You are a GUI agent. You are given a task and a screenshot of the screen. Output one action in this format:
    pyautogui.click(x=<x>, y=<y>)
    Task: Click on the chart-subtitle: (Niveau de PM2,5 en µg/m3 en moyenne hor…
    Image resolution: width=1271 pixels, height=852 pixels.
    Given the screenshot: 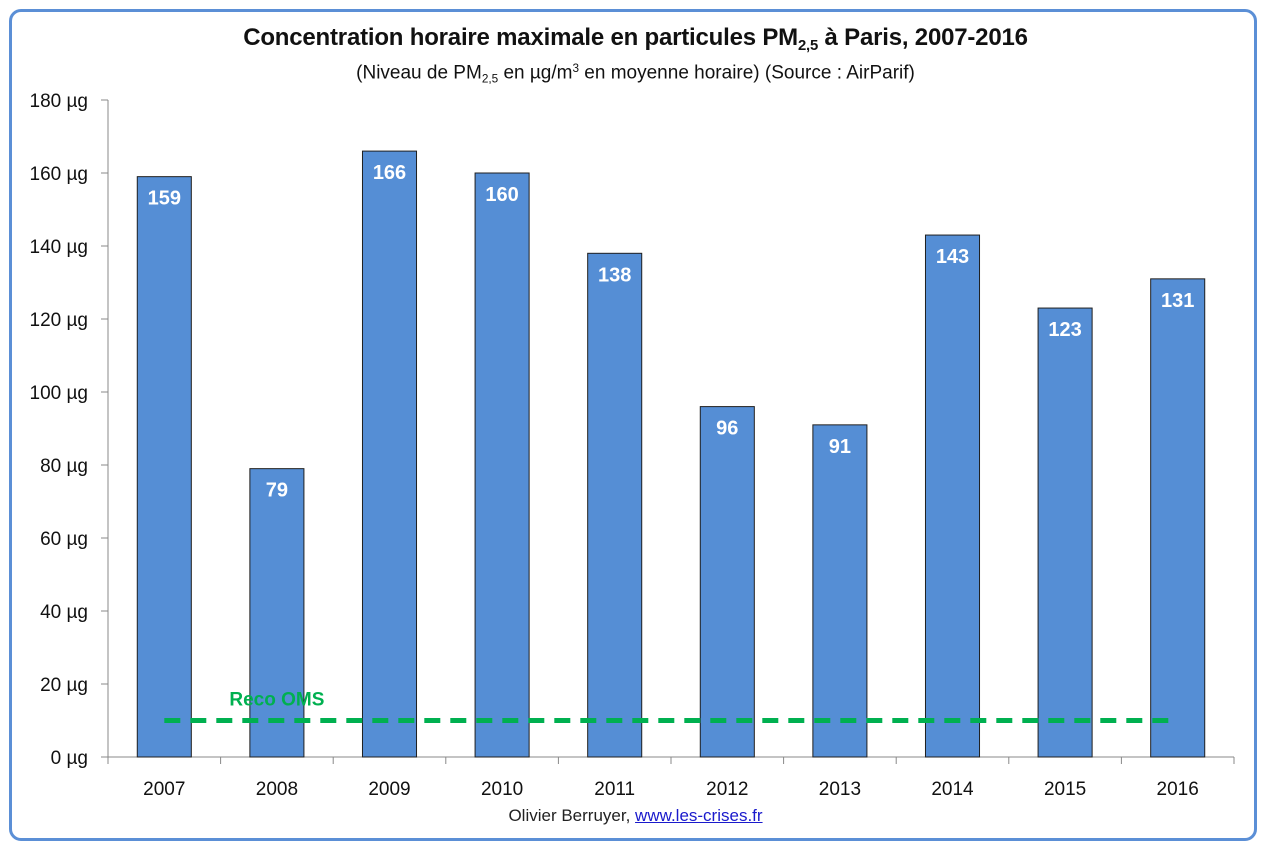 What is the action you would take?
    pyautogui.click(x=635, y=74)
    